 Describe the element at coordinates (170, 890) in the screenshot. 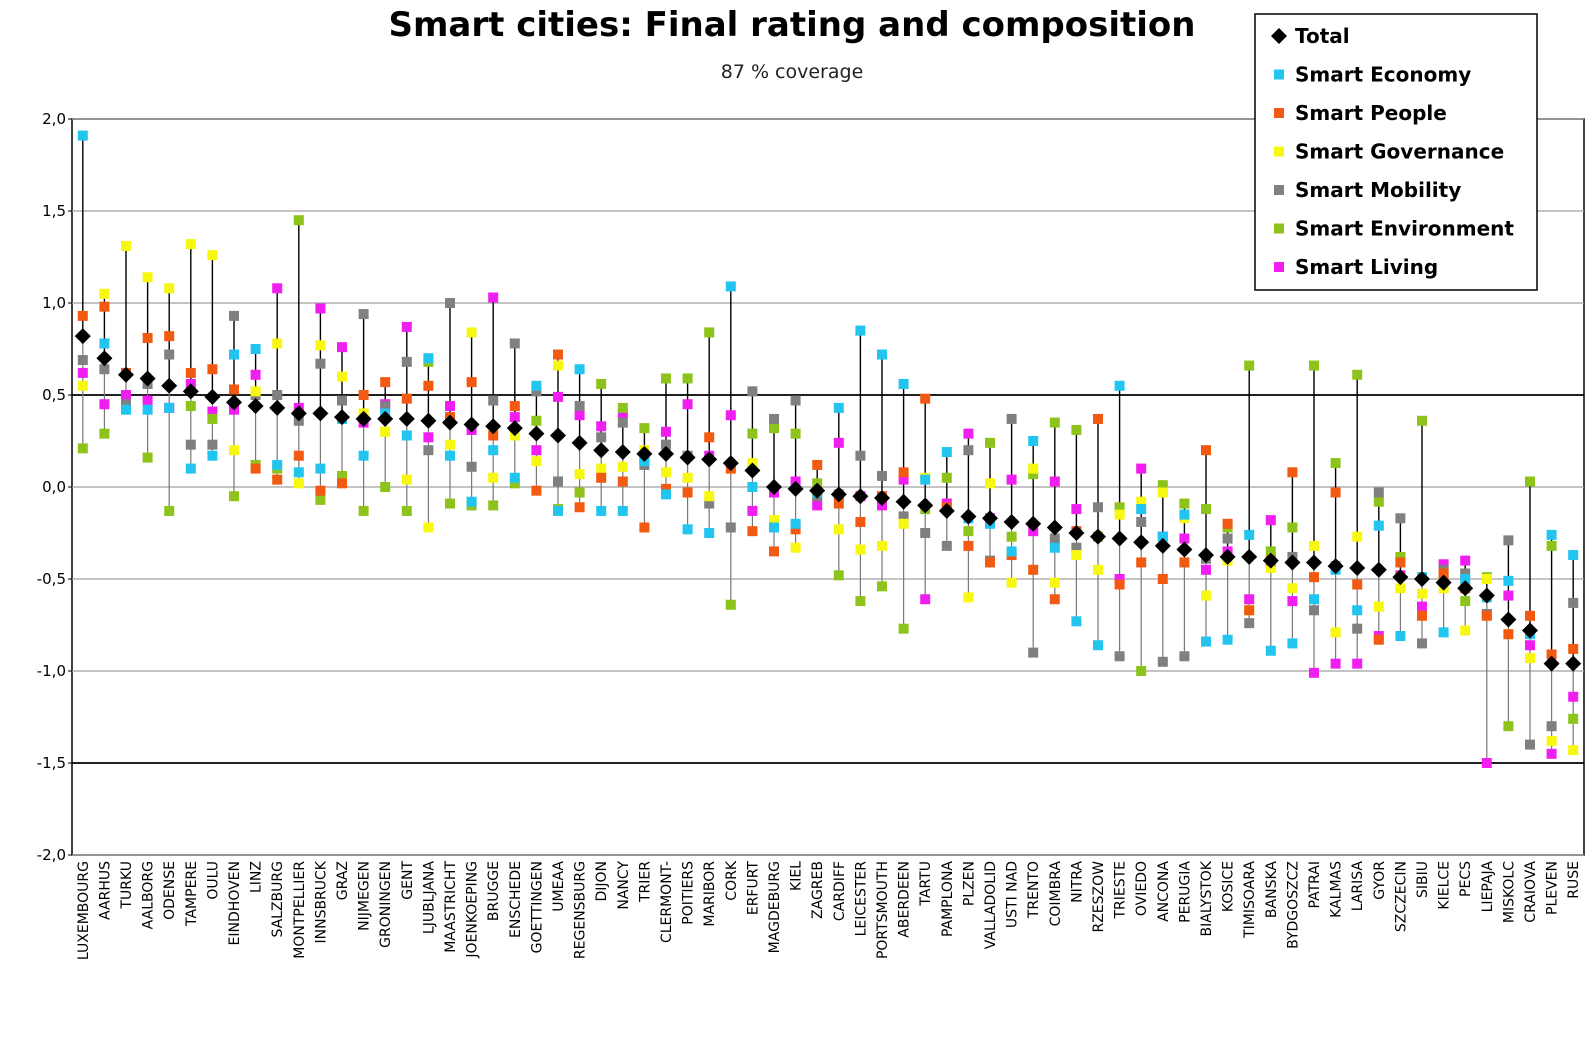

I see `city-label: ODENSE` at that location.